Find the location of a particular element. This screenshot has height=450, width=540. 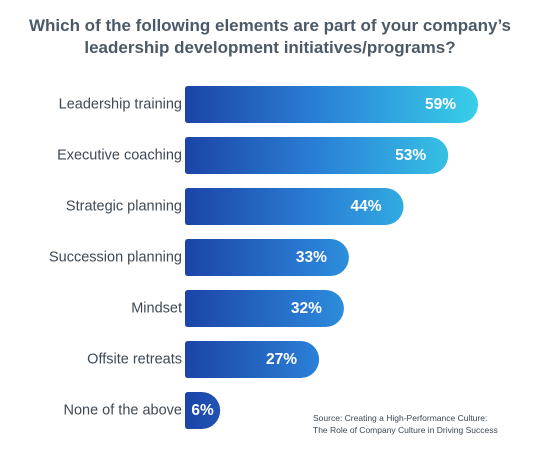

category-label: Leadership training is located at coordinates (120, 105).